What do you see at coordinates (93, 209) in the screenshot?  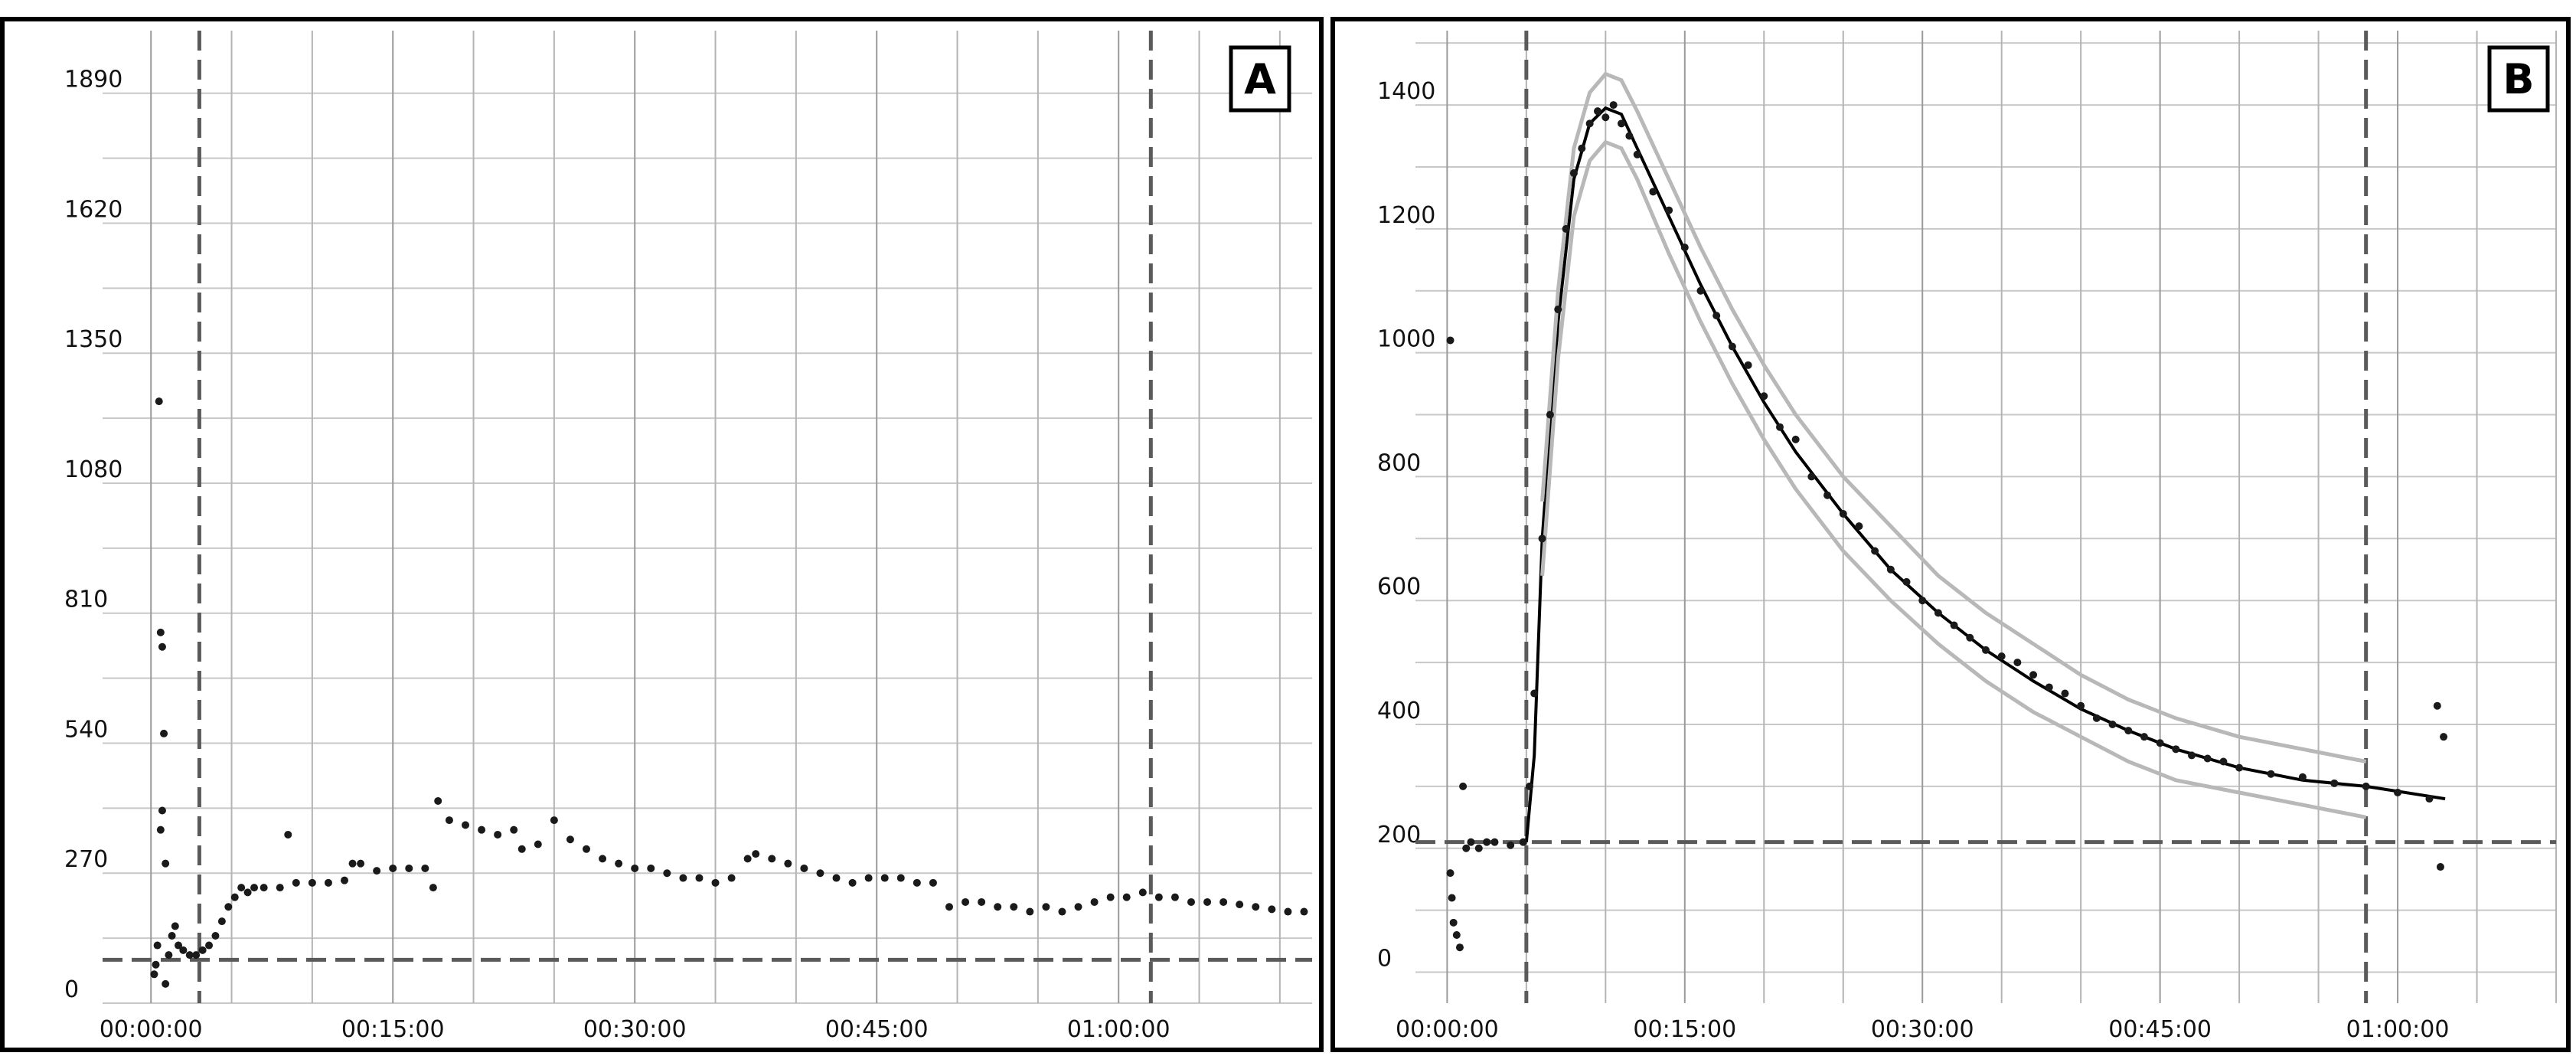 I see `chart-a-y-tick: 1620` at bounding box center [93, 209].